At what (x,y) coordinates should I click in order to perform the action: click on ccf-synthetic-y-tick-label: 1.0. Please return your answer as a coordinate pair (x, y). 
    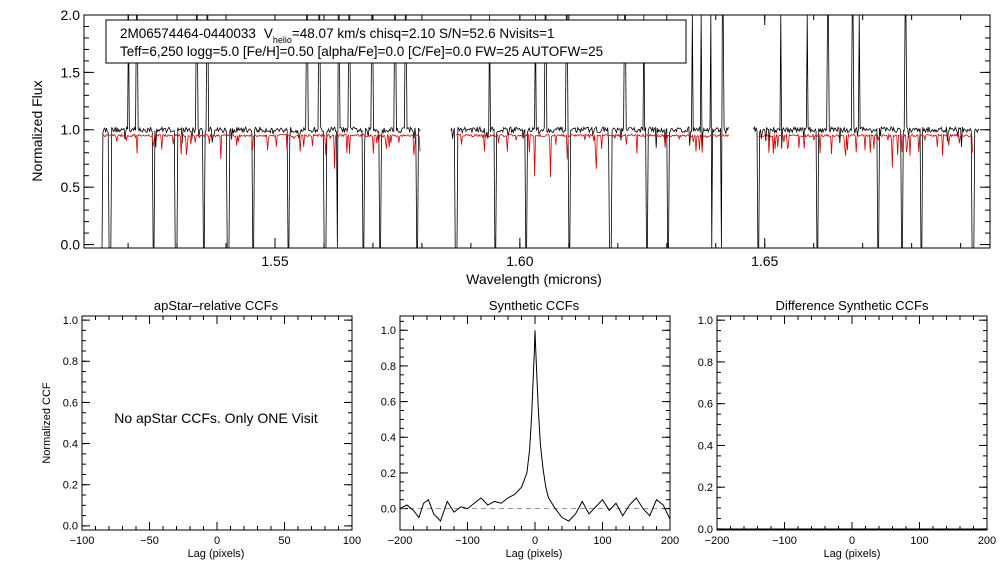
    Looking at the image, I should click on (388, 331).